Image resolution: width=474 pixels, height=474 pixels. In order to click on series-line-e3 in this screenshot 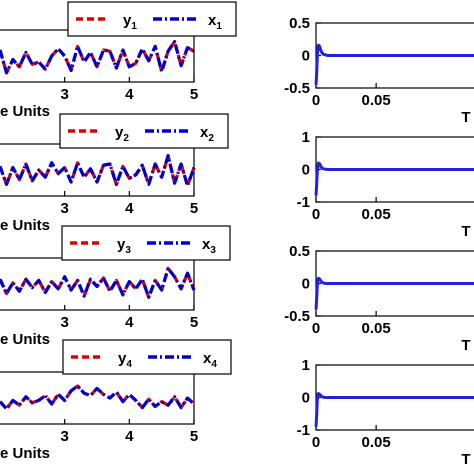, I will do `click(394, 293)`.